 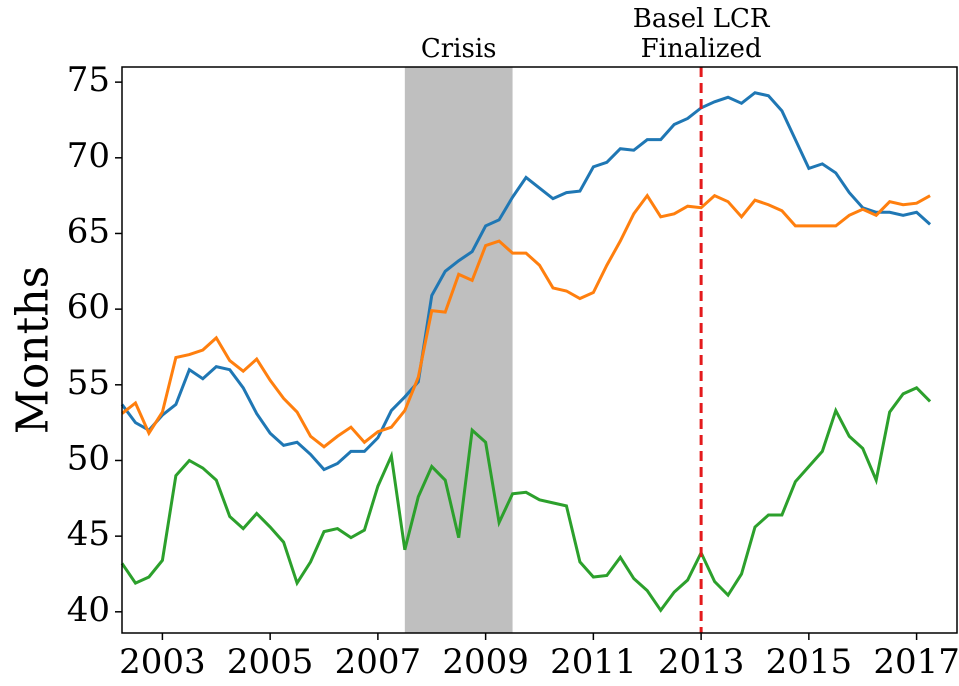 I want to click on y-tick-label: 70, so click(x=88, y=156).